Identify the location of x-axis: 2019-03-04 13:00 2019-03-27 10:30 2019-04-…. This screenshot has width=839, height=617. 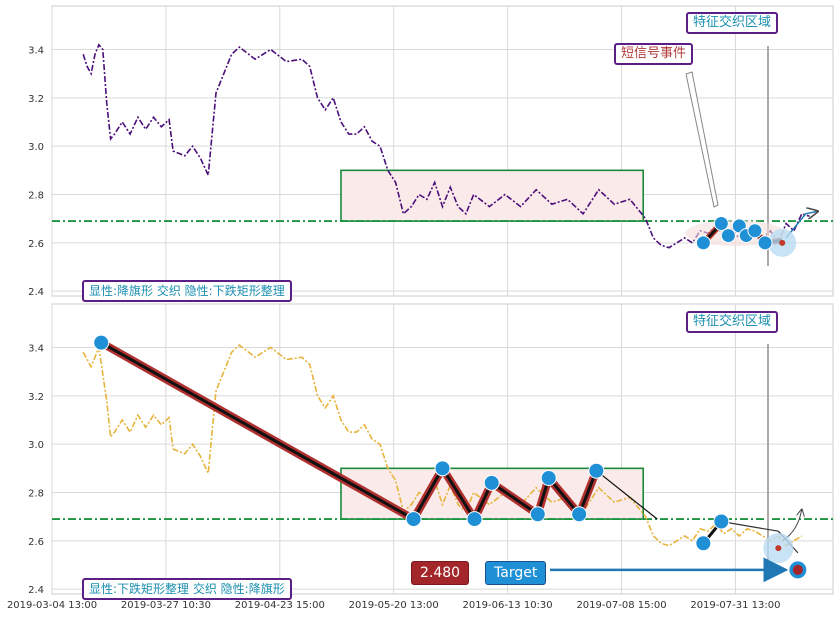
(394, 605).